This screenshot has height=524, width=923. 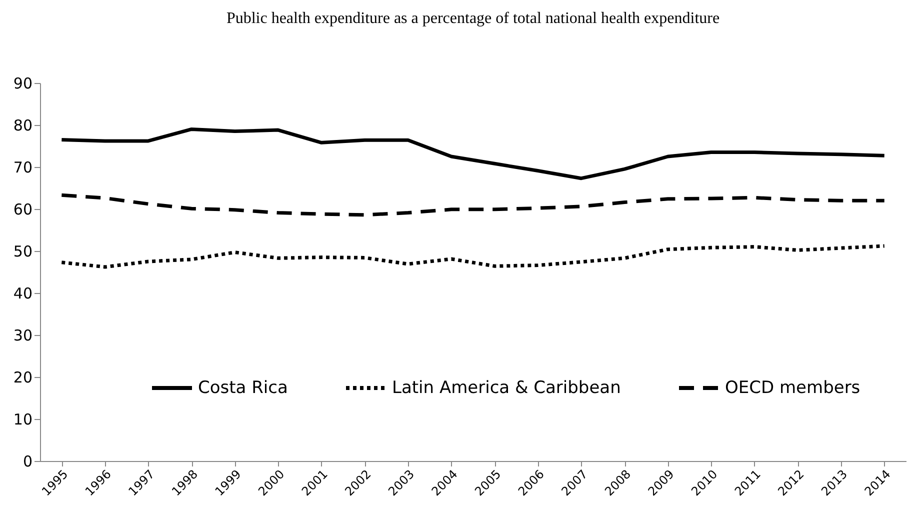 What do you see at coordinates (243, 388) in the screenshot?
I see `legend-label: Costa Rica` at bounding box center [243, 388].